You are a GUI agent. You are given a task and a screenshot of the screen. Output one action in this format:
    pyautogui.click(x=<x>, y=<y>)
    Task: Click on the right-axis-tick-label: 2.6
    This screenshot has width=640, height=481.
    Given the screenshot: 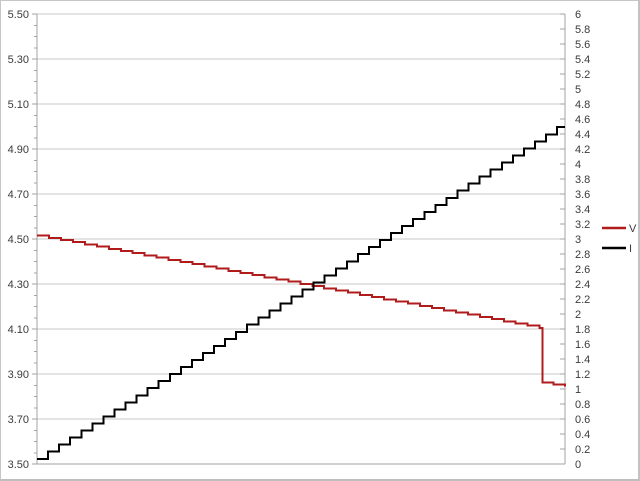 What is the action you would take?
    pyautogui.click(x=582, y=270)
    